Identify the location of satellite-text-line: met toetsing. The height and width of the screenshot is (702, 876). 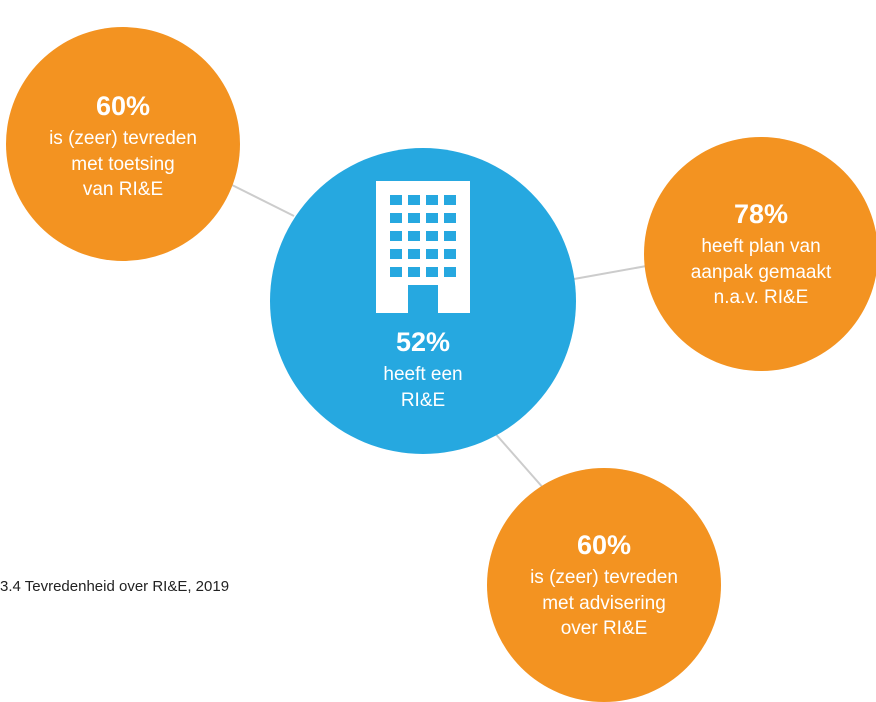
(123, 164).